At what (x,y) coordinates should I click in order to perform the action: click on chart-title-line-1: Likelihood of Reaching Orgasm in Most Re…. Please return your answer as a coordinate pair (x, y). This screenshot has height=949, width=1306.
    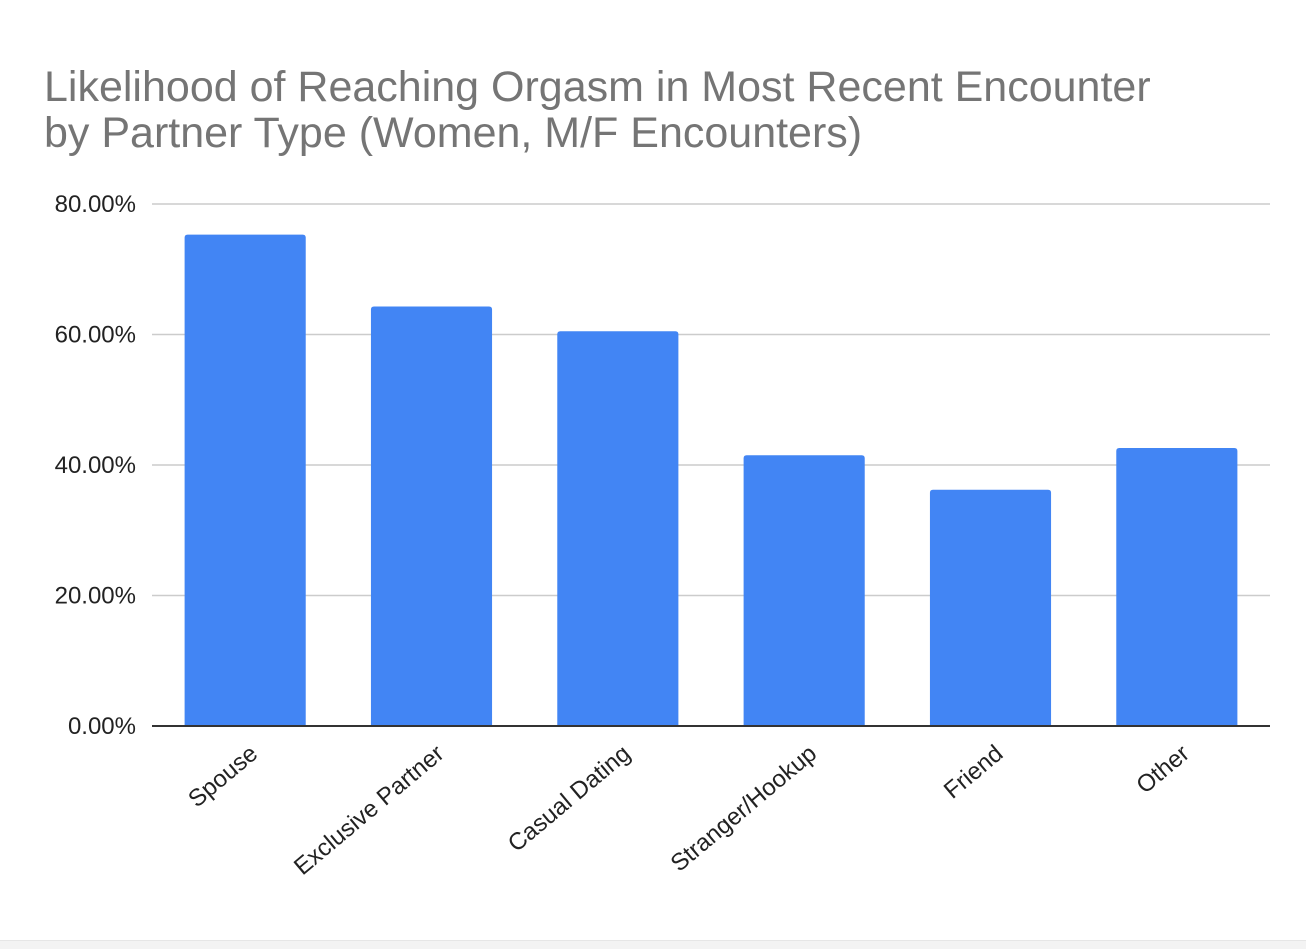
    Looking at the image, I should click on (597, 87).